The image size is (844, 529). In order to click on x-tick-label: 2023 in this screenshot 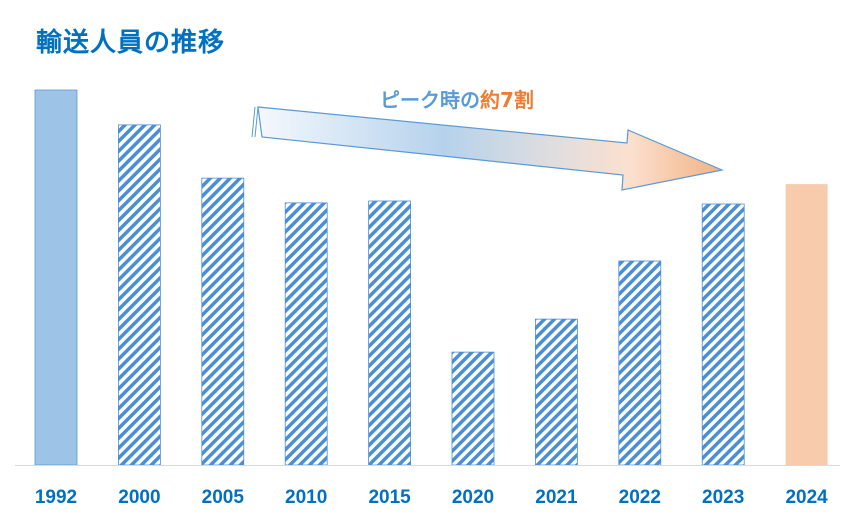, I will do `click(723, 497)`.